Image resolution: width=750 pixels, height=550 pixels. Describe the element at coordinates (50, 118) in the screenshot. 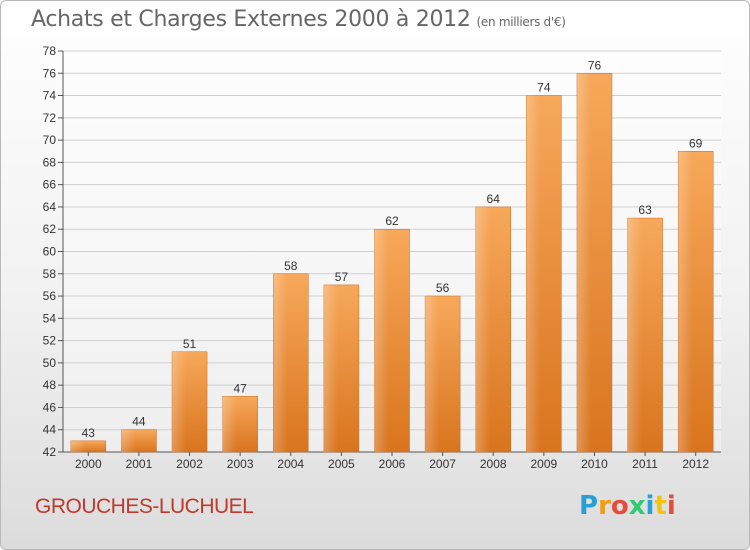

I see `y-tick-label: 72` at that location.